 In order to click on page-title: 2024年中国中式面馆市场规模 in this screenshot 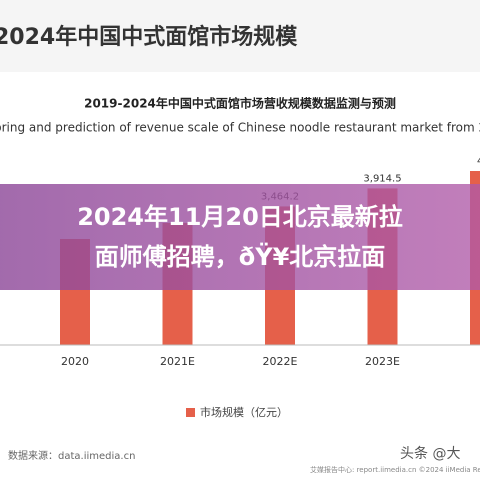, I will do `click(149, 37)`.